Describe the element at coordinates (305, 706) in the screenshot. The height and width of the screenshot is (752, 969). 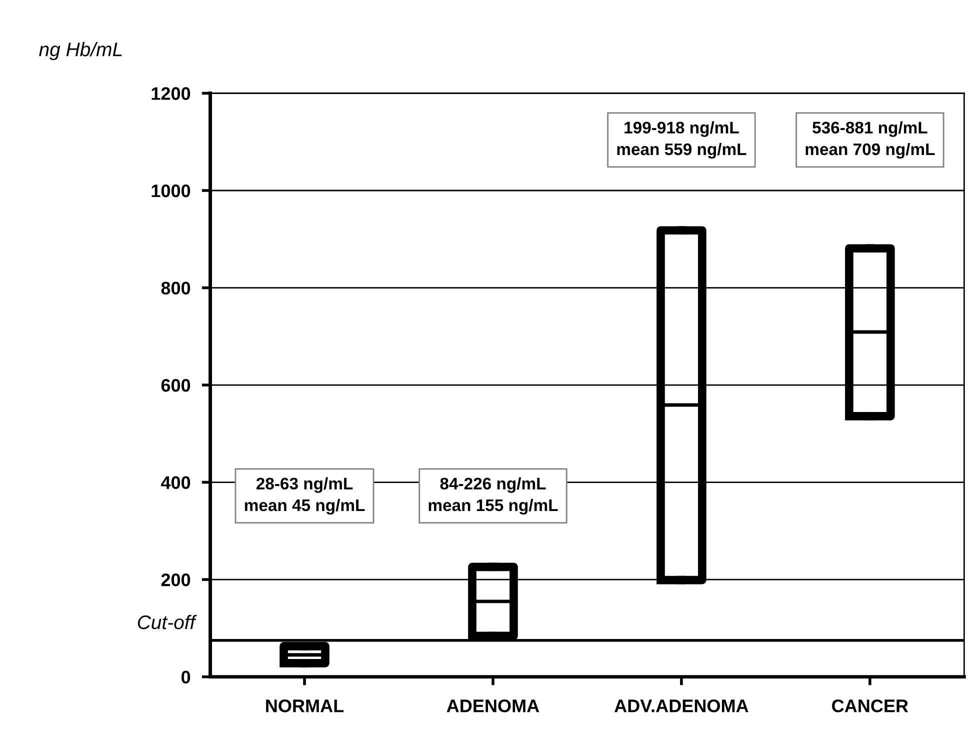
I see `x-tick-label: NORMAL` at that location.